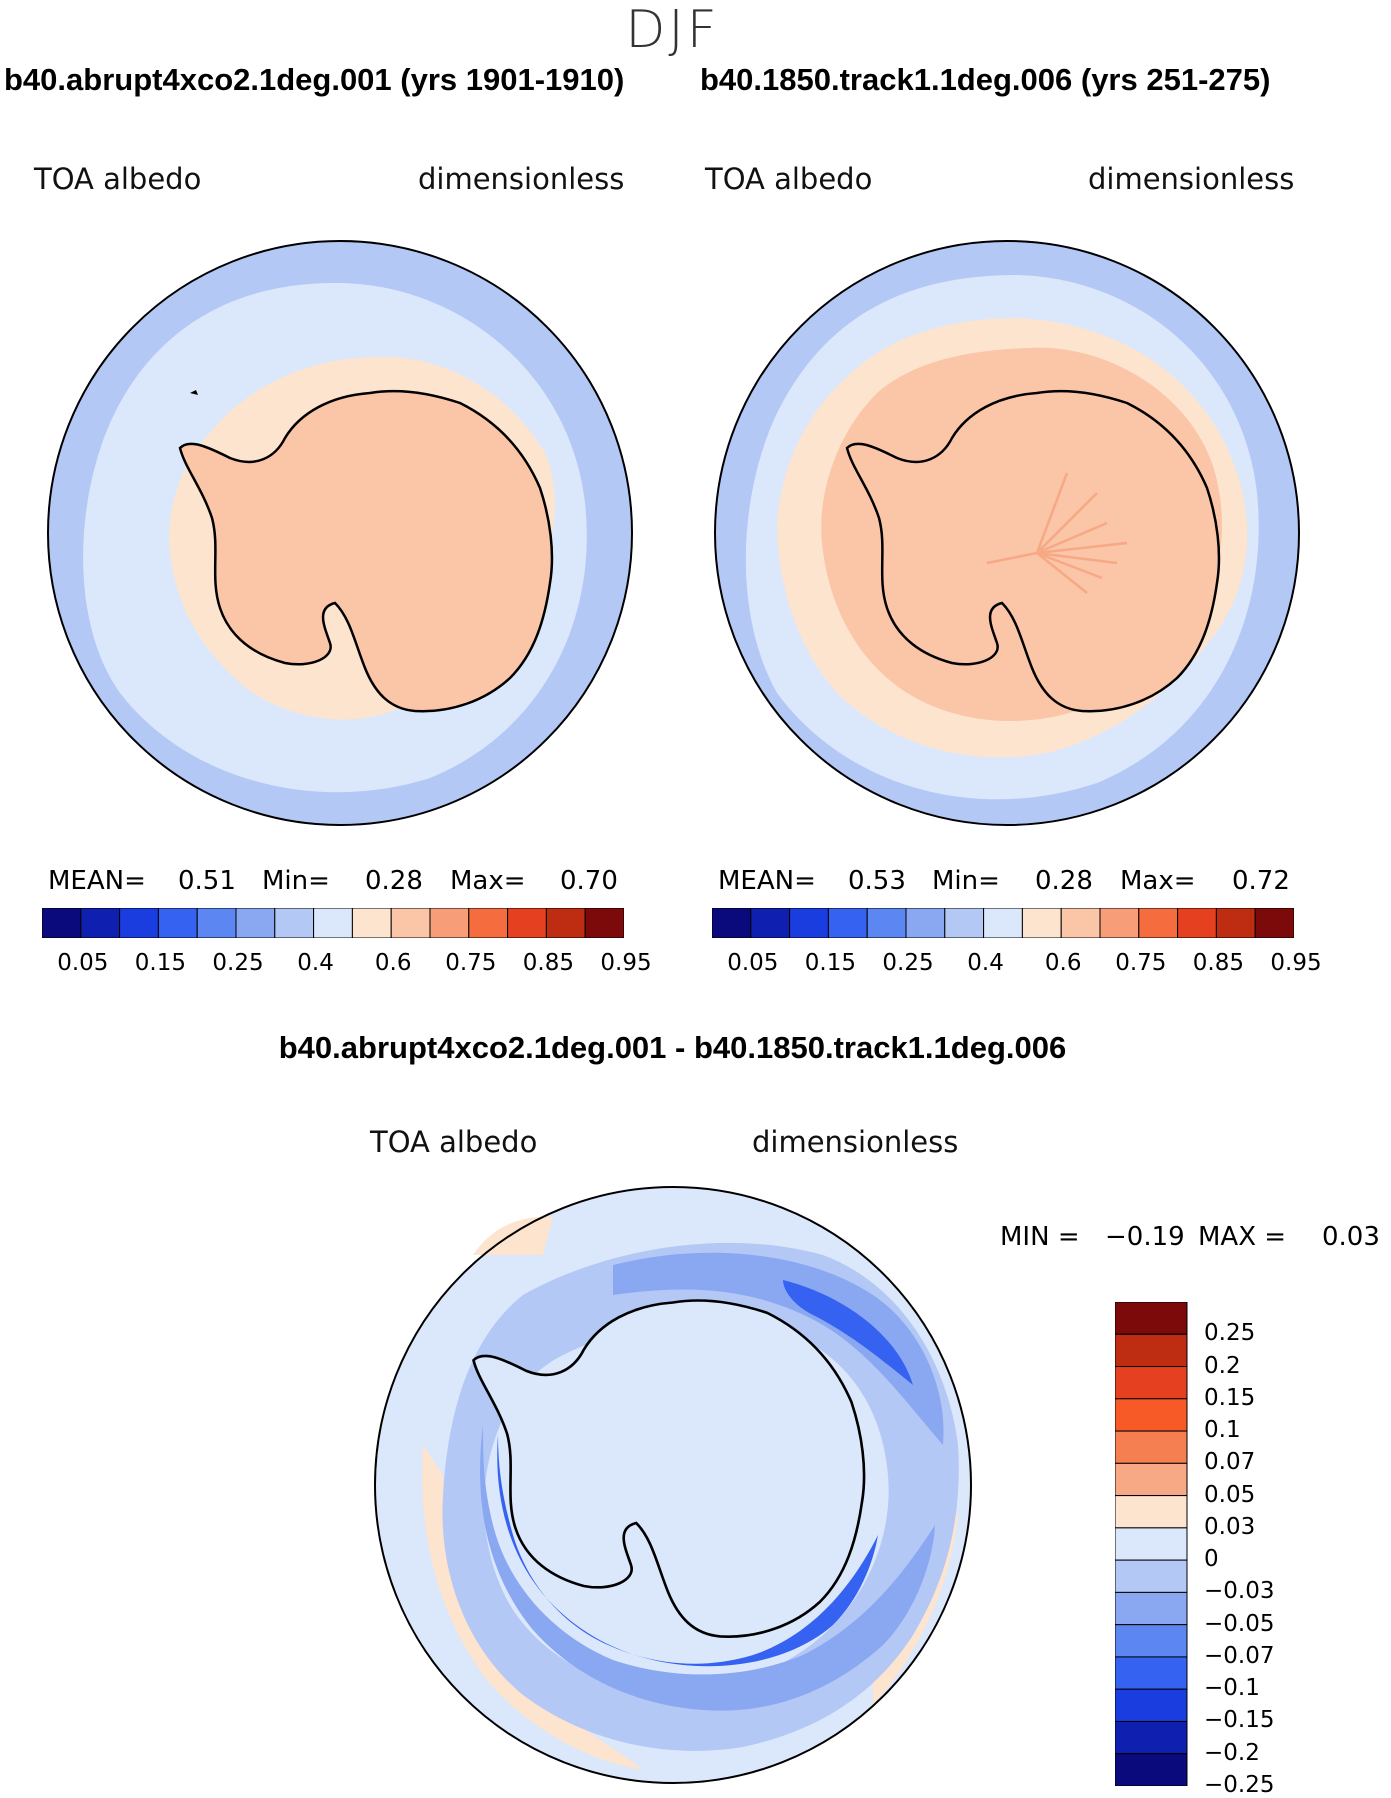 The width and height of the screenshot is (1391, 1798). What do you see at coordinates (1222, 1365) in the screenshot?
I see `diff-colorbar-tick-label: 0.2` at bounding box center [1222, 1365].